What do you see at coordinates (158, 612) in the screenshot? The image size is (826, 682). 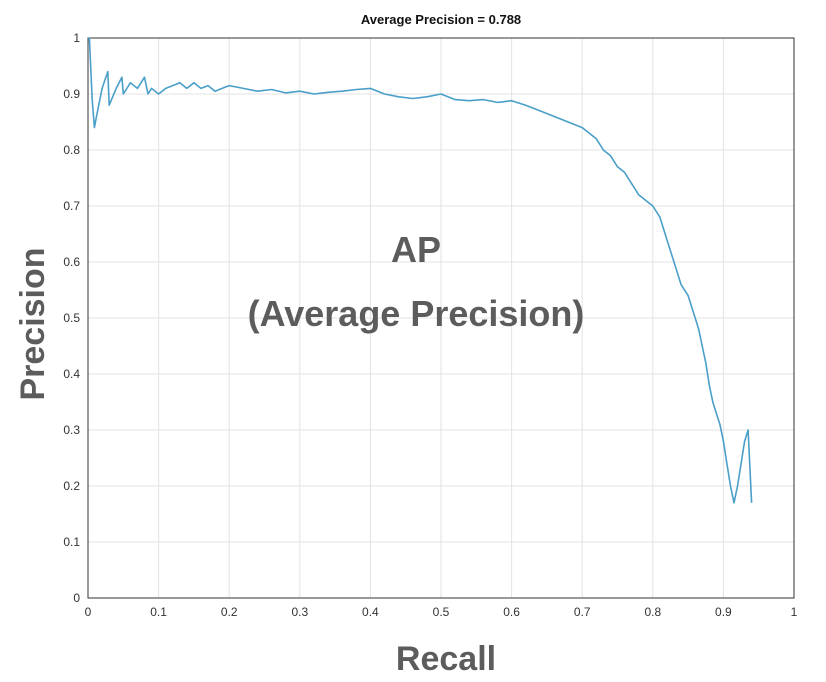 I see `x-tick-label: 0.1` at bounding box center [158, 612].